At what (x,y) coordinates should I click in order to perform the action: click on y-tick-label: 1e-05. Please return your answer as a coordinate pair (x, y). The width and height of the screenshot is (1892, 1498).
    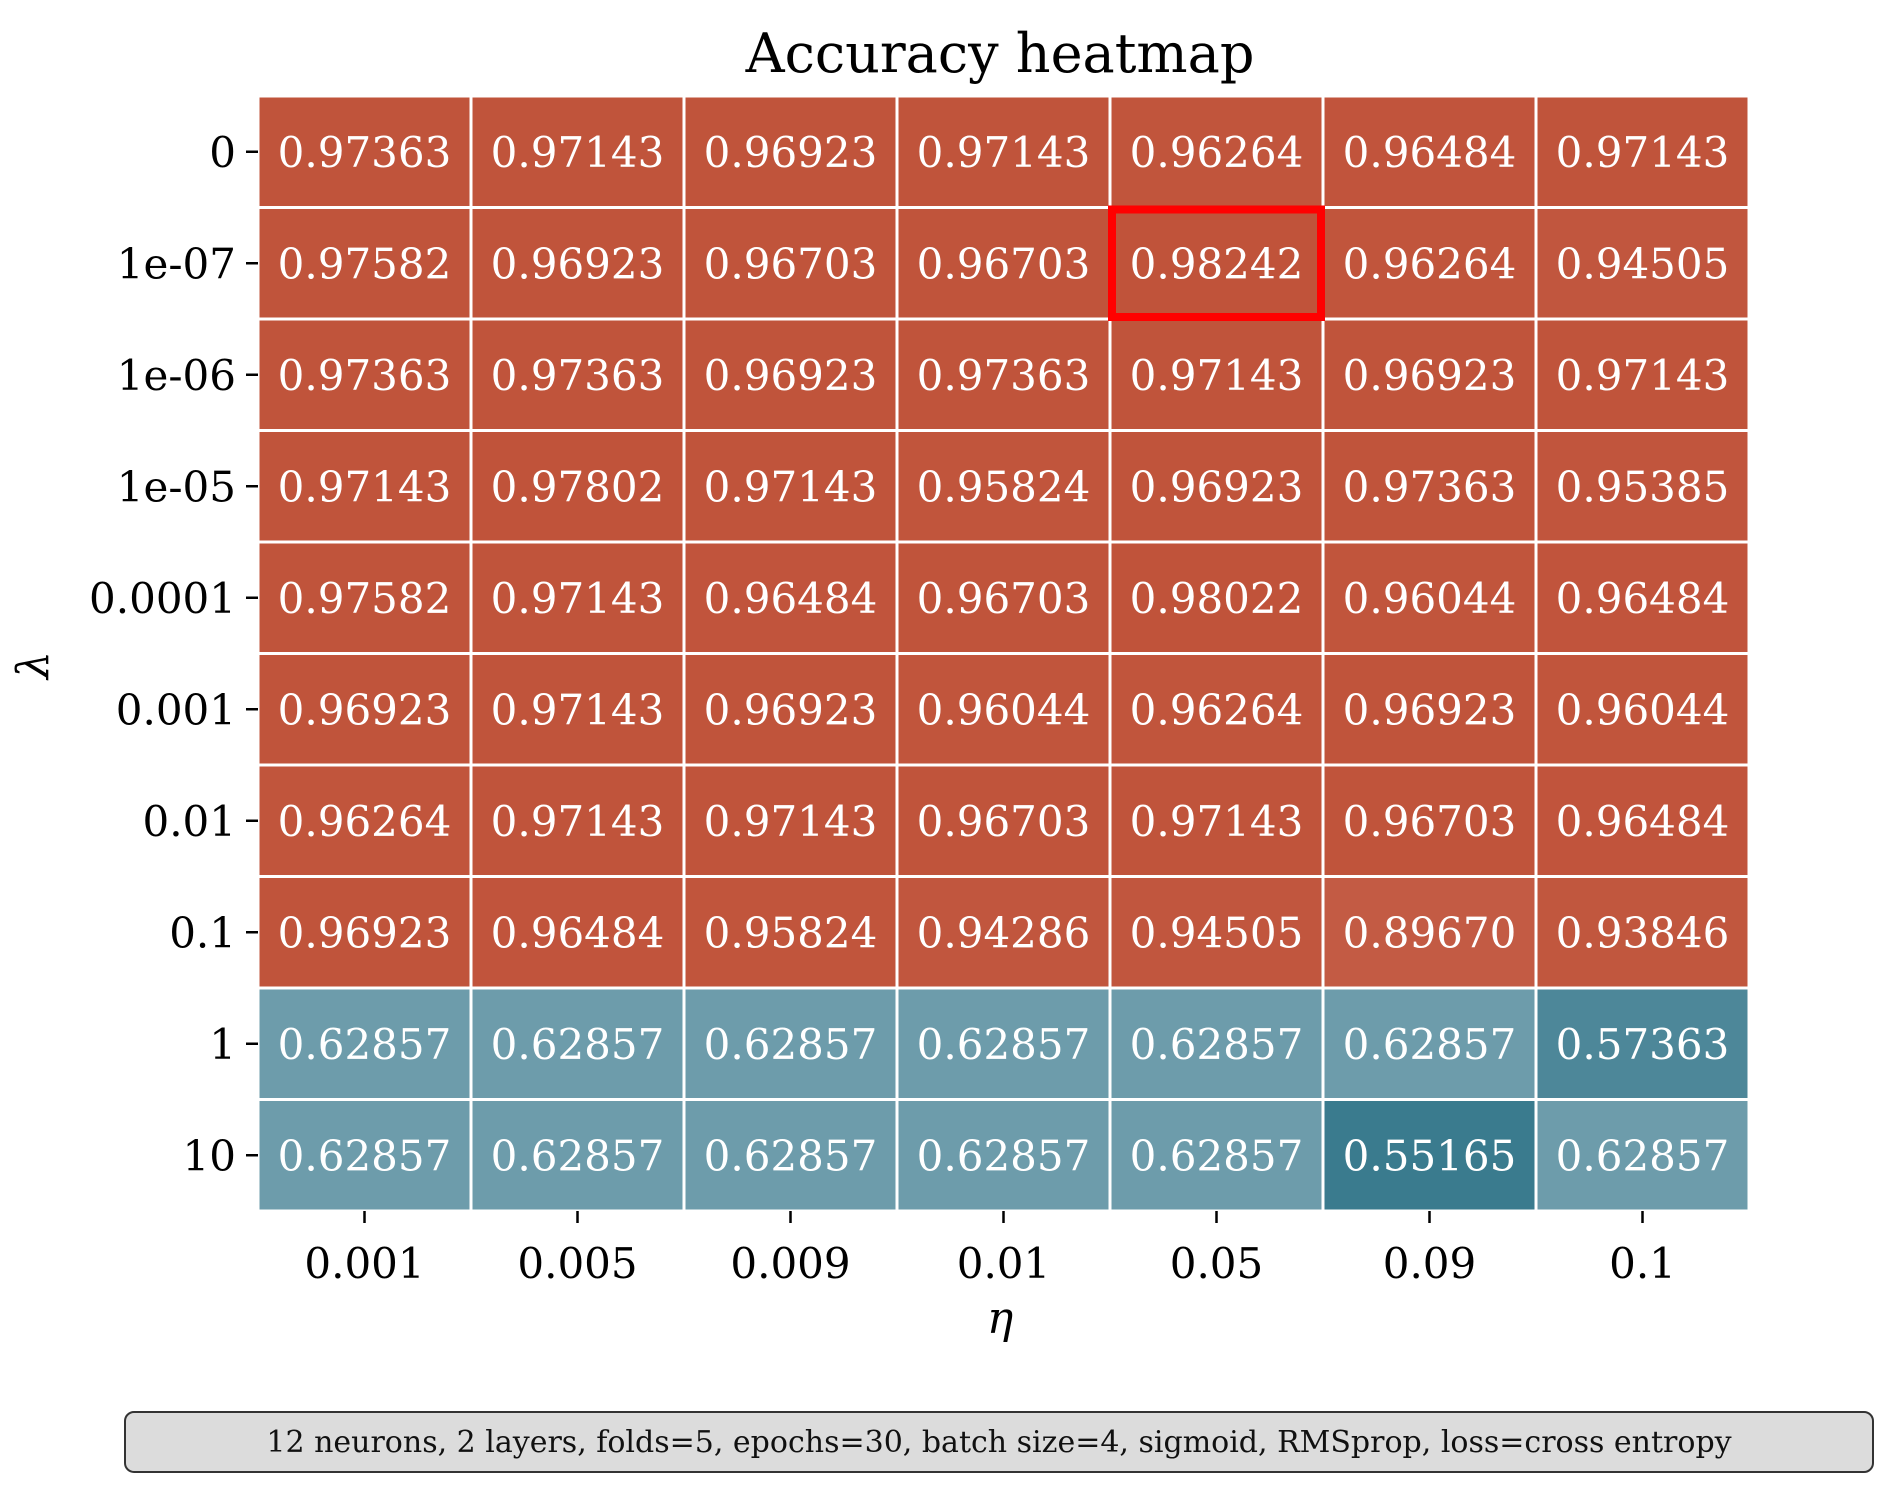
    Looking at the image, I should click on (176, 486).